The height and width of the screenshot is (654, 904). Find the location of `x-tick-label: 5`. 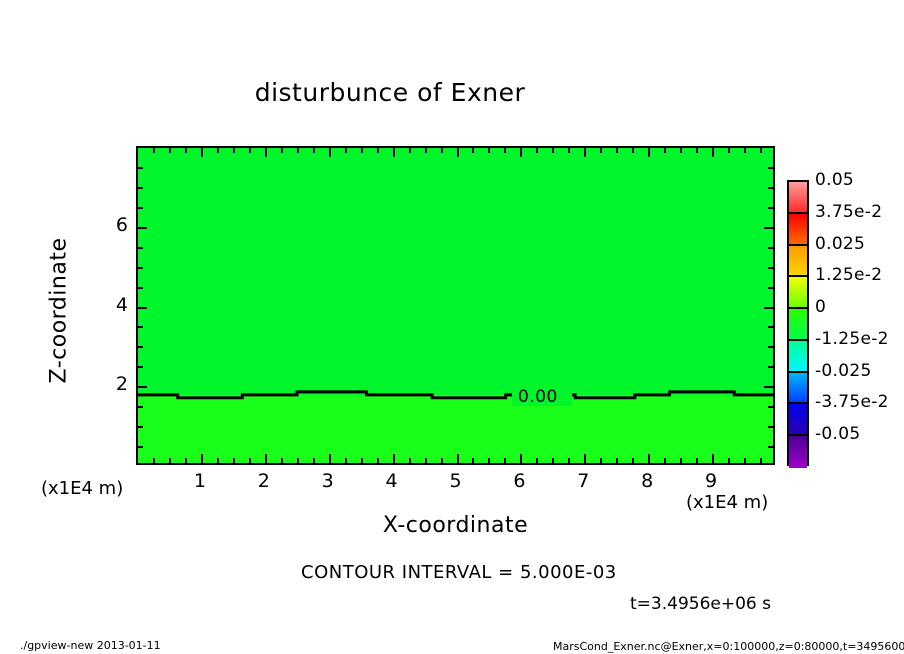

x-tick-label: 5 is located at coordinates (455, 481).